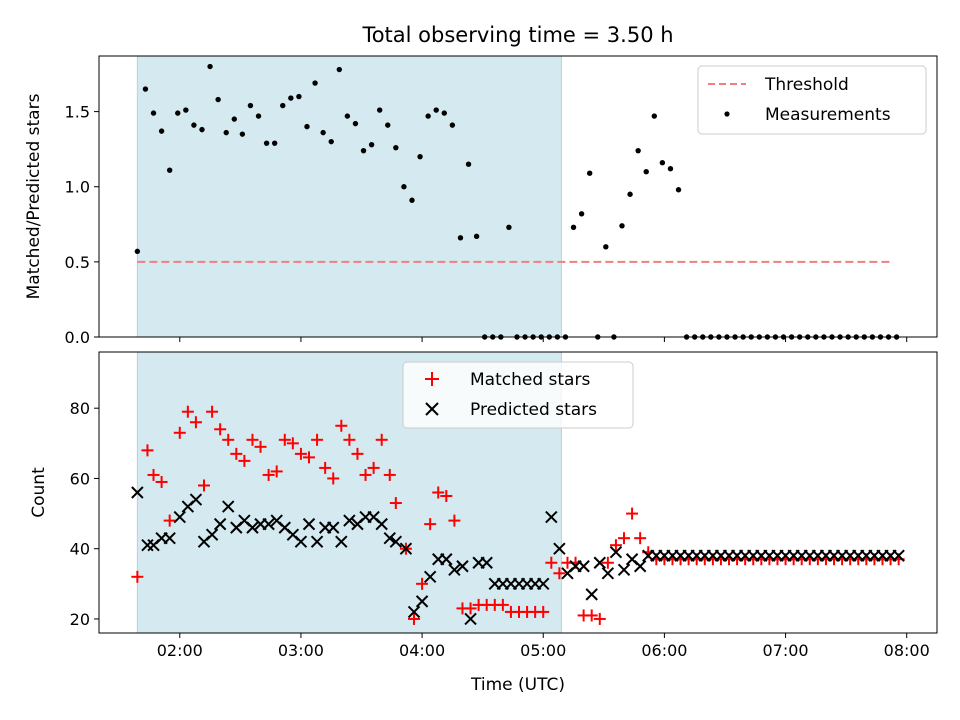  I want to click on legend-measurement-swatch, so click(727, 114).